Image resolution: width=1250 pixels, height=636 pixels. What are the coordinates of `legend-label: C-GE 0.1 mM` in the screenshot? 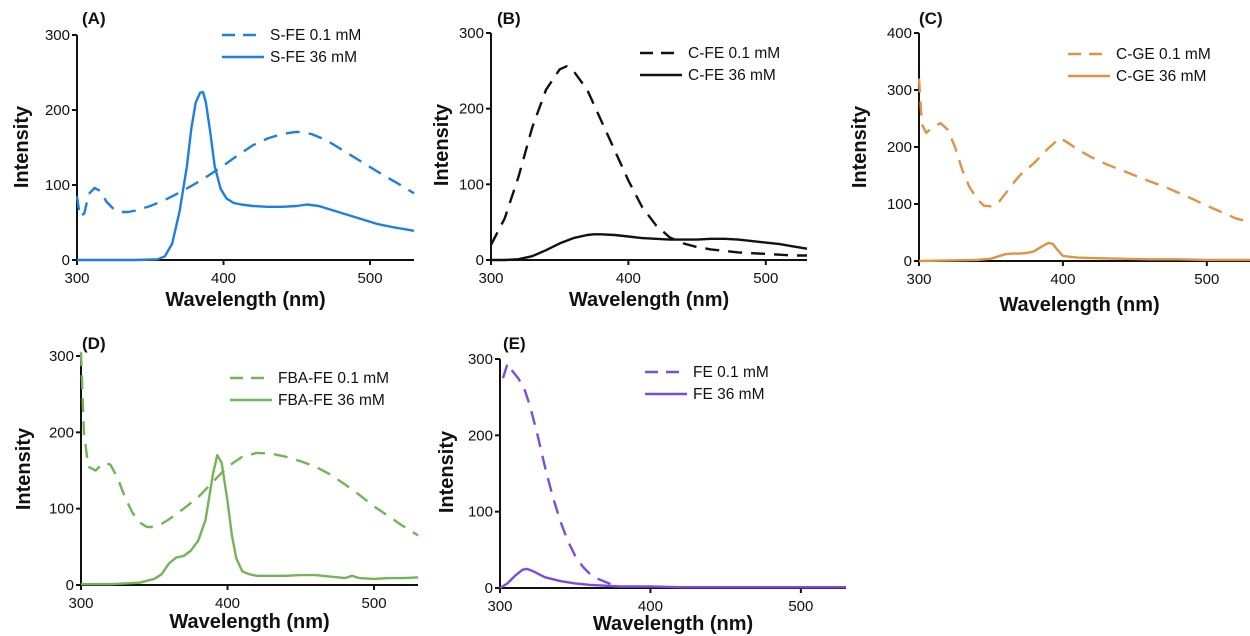 It's located at (1163, 54).